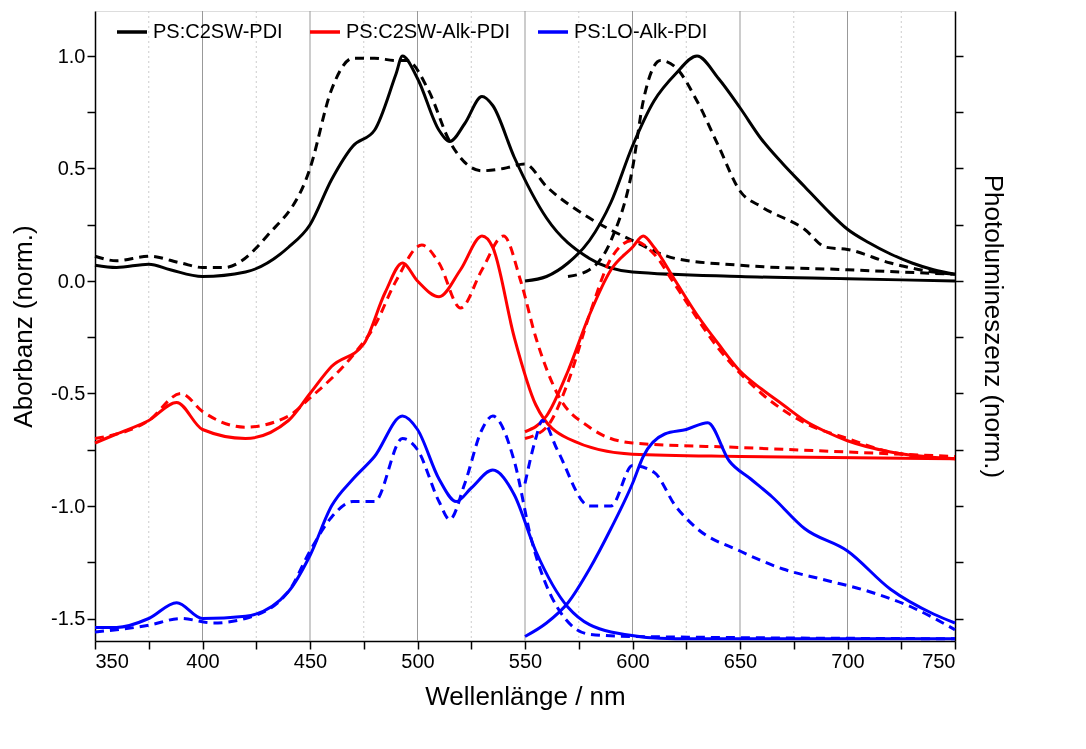  Describe the element at coordinates (939, 660) in the screenshot. I see `x-tick-label: 750` at that location.